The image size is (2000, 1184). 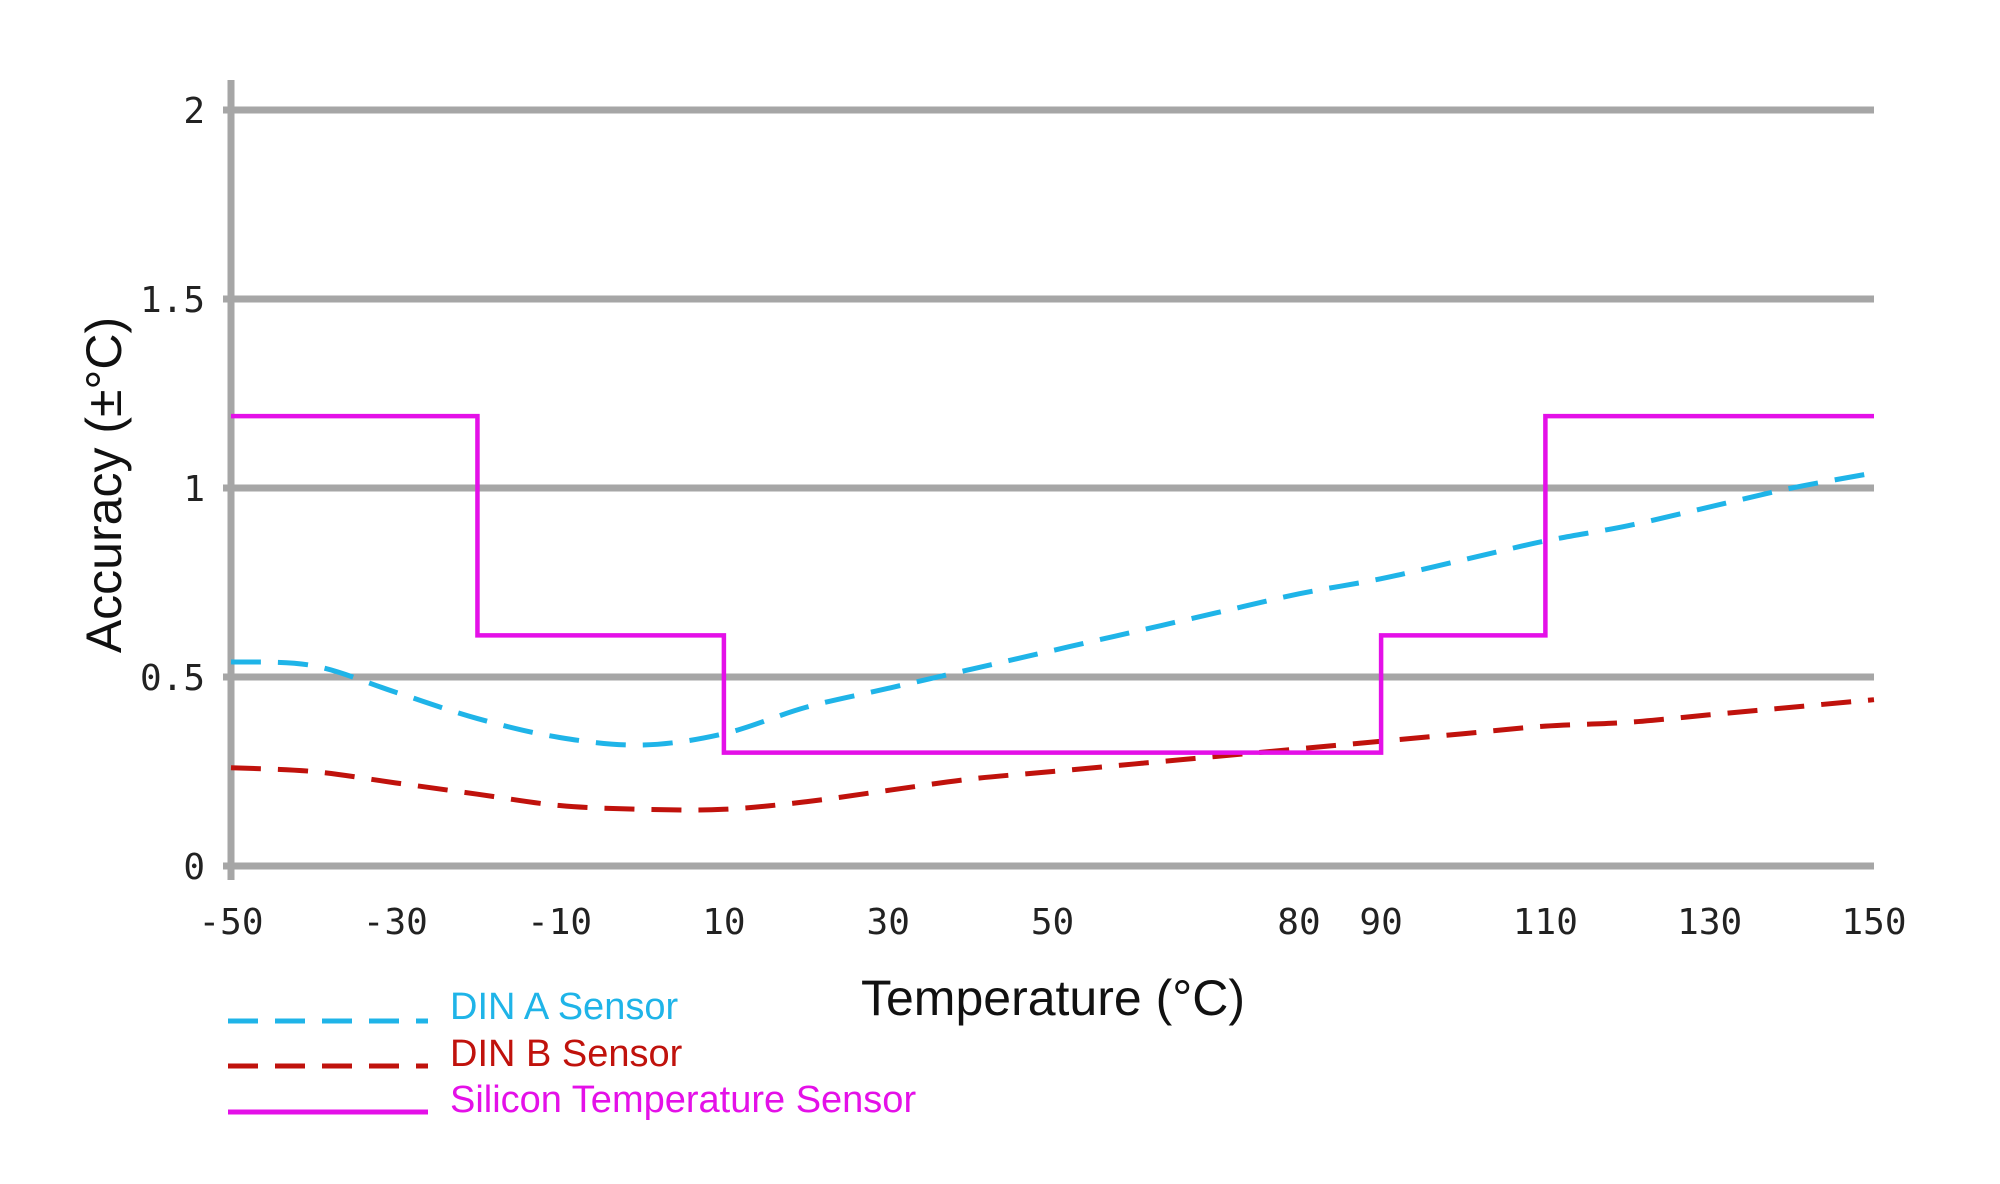 I want to click on y-tick-label: 2, so click(x=194, y=111).